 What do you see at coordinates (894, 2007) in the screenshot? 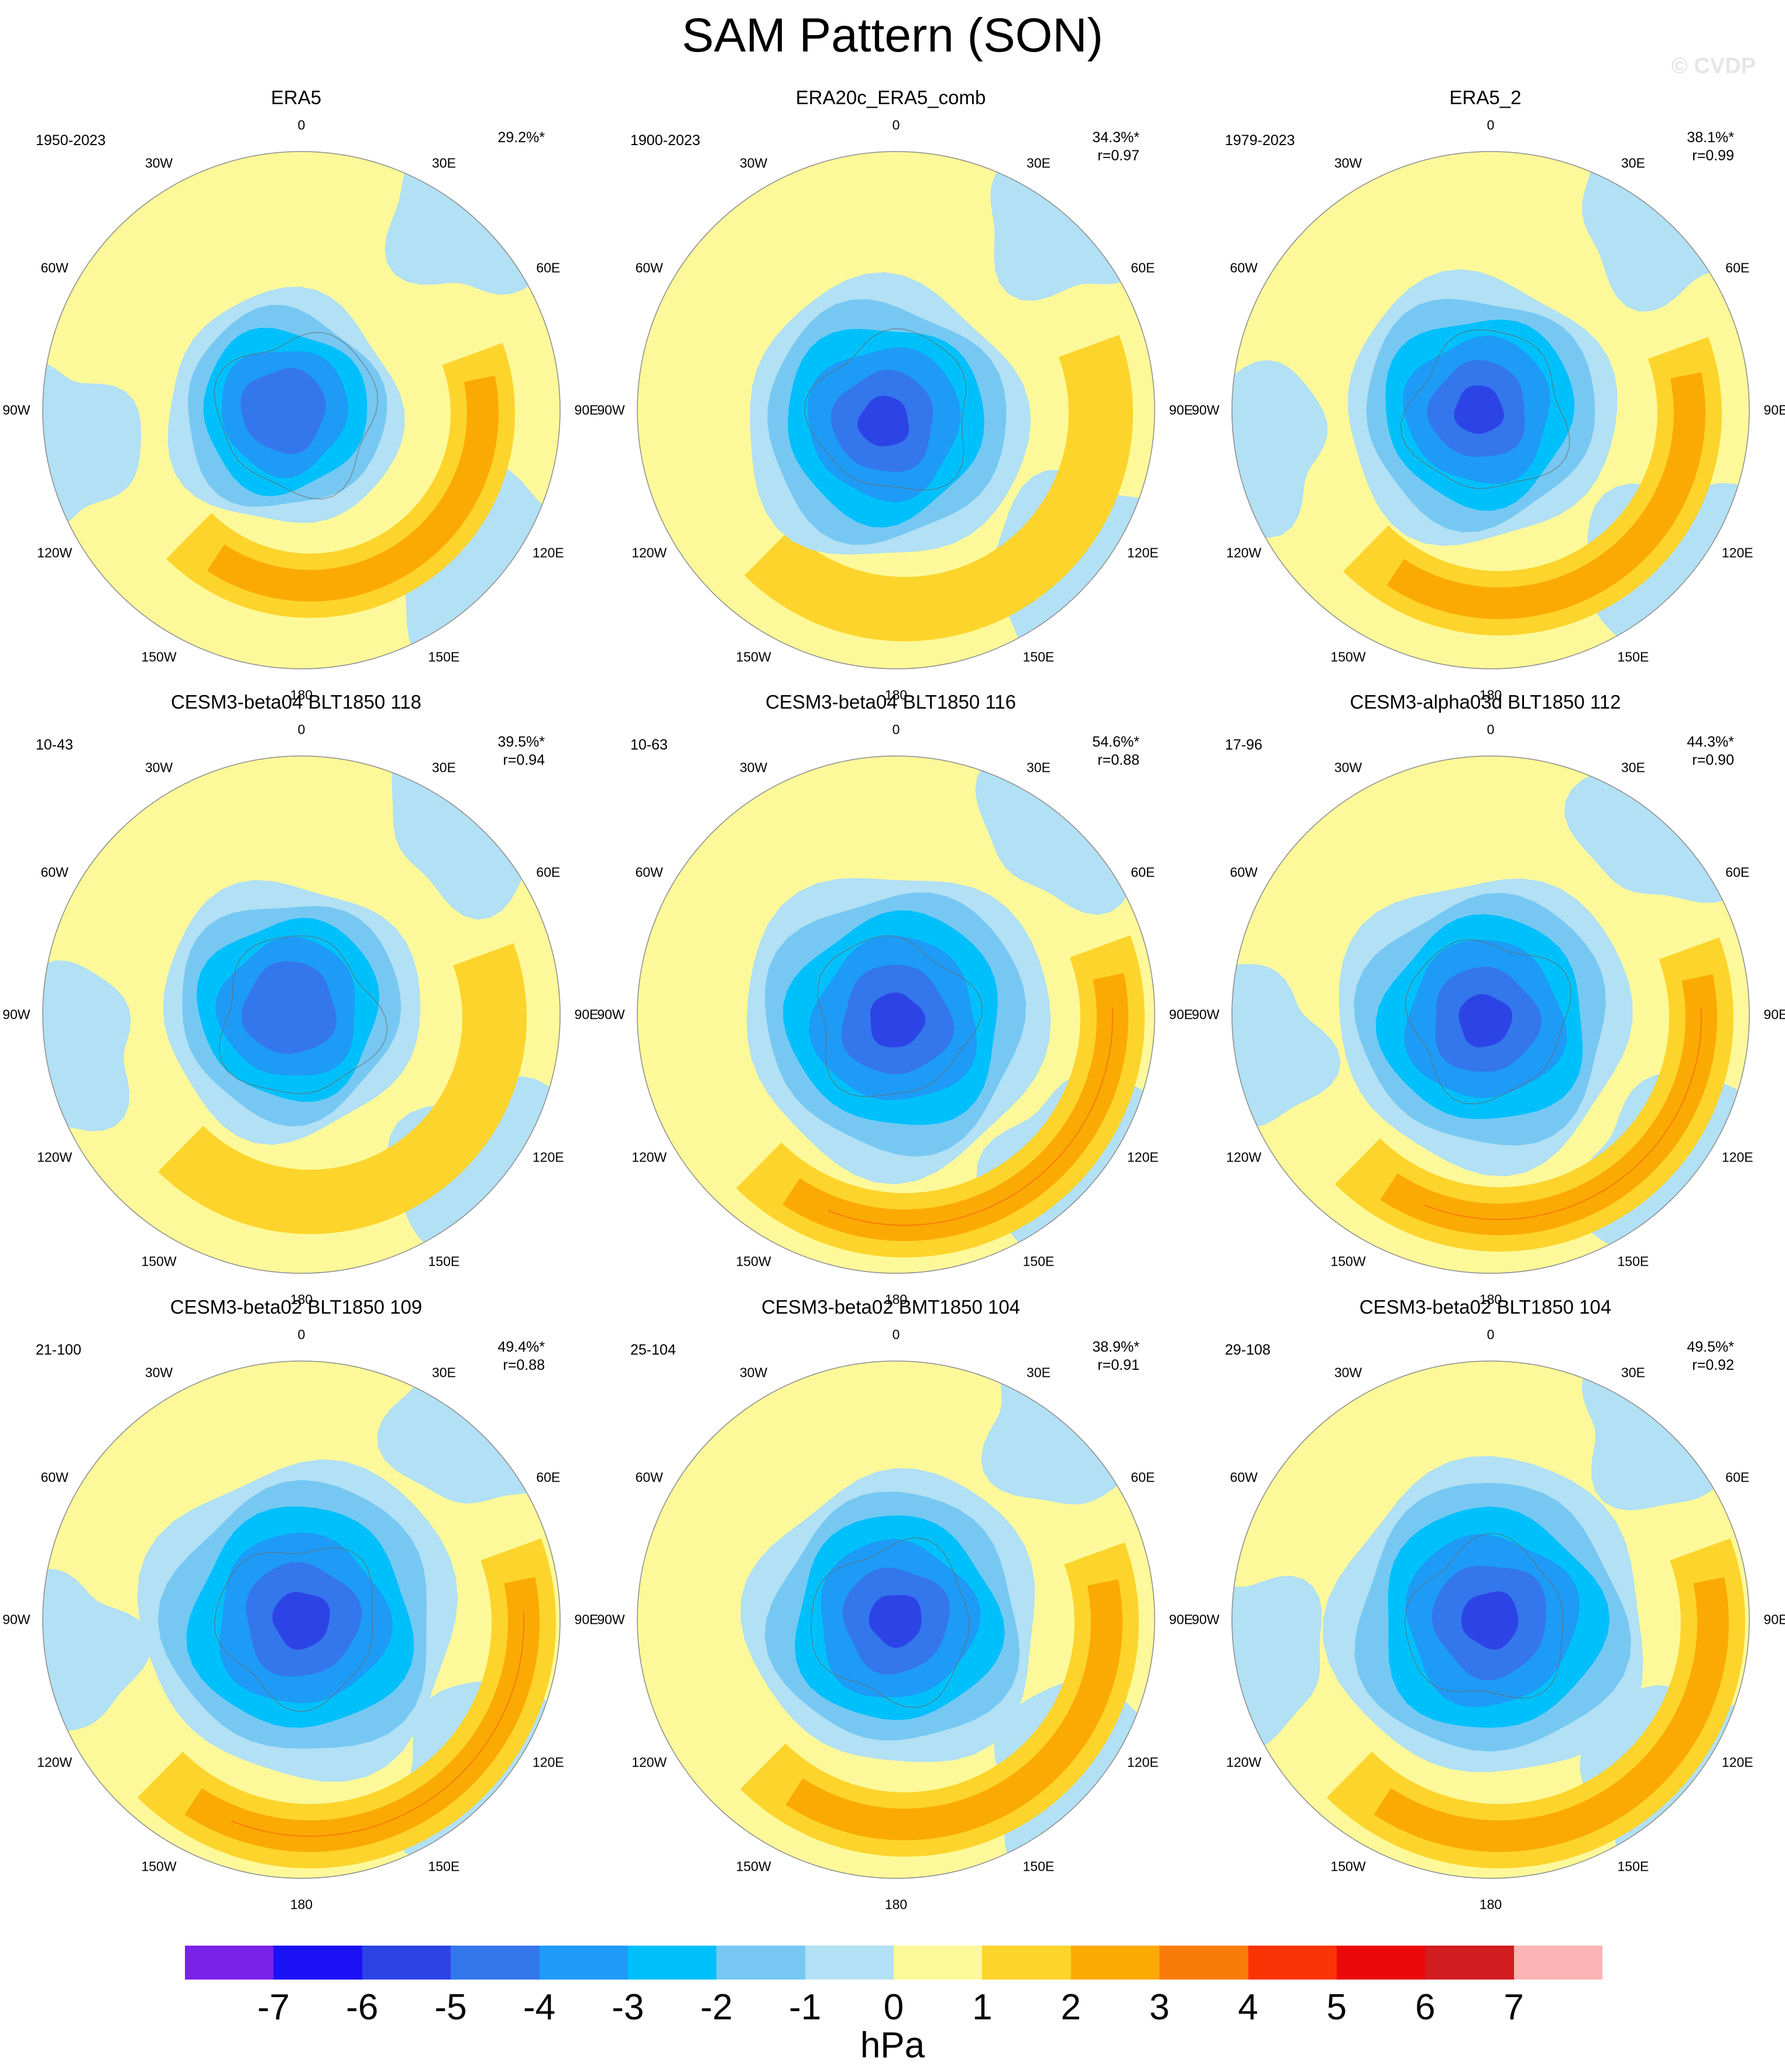
I see `colorbar-tick-label: 0` at bounding box center [894, 2007].